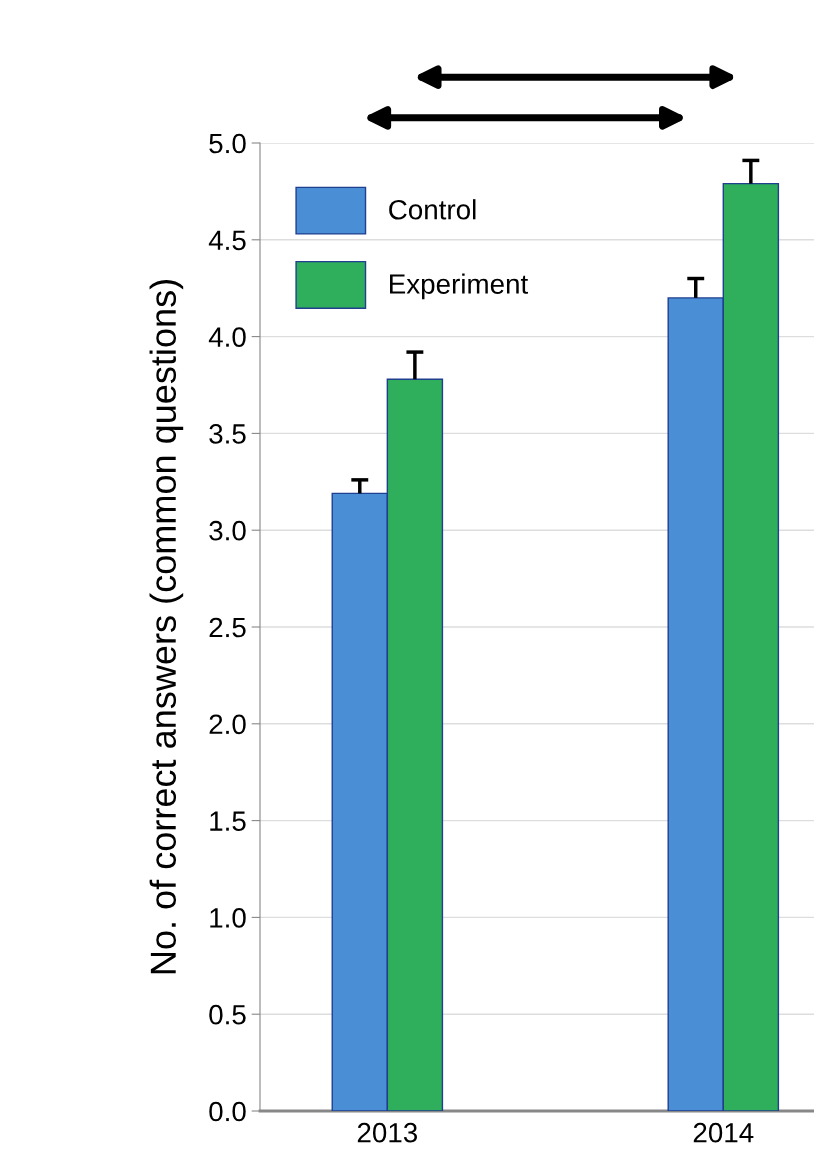 This screenshot has height=1171, width=814. I want to click on y-tick-label: 0.5, so click(227, 1014).